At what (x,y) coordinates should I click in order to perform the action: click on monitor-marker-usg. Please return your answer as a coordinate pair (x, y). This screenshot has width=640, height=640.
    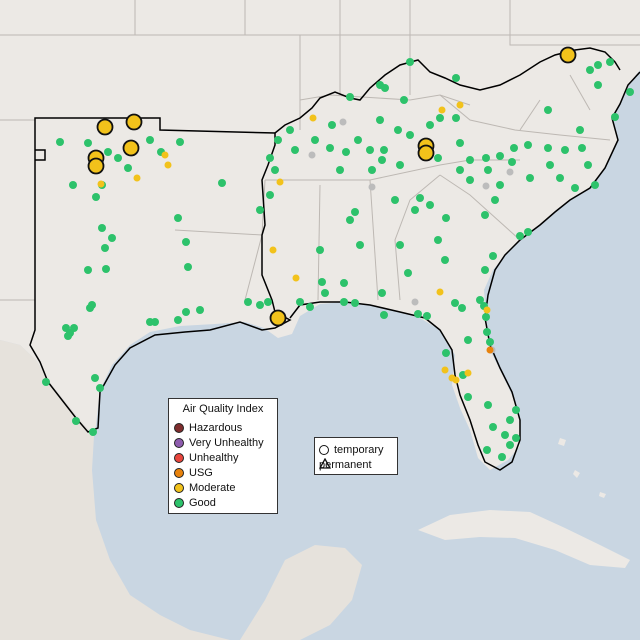
    Looking at the image, I should click on (490, 350).